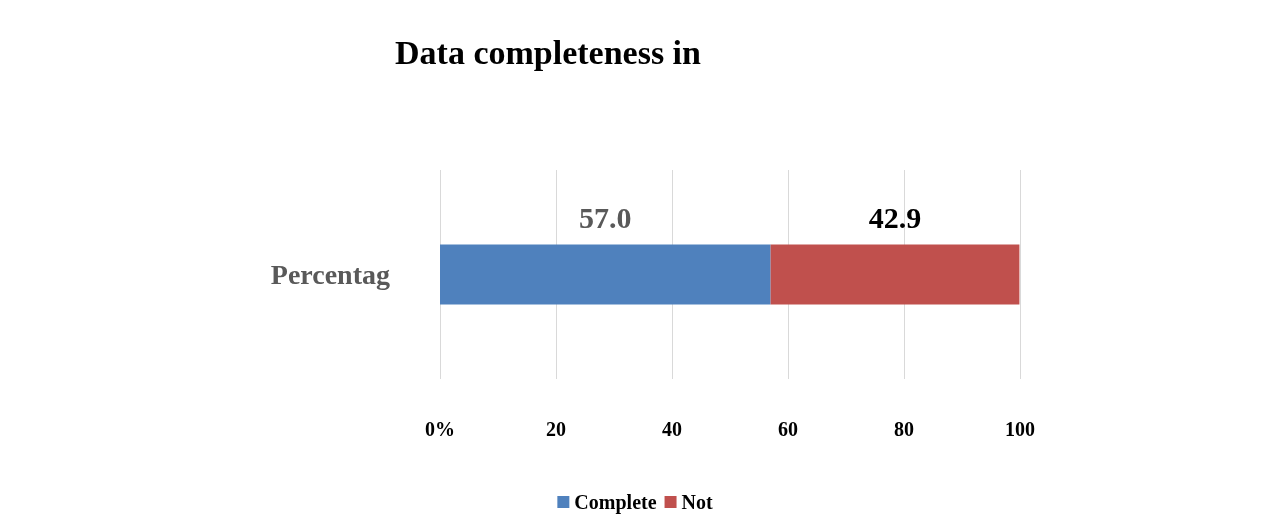  Describe the element at coordinates (904, 429) in the screenshot. I see `x-tick-label: 80` at that location.